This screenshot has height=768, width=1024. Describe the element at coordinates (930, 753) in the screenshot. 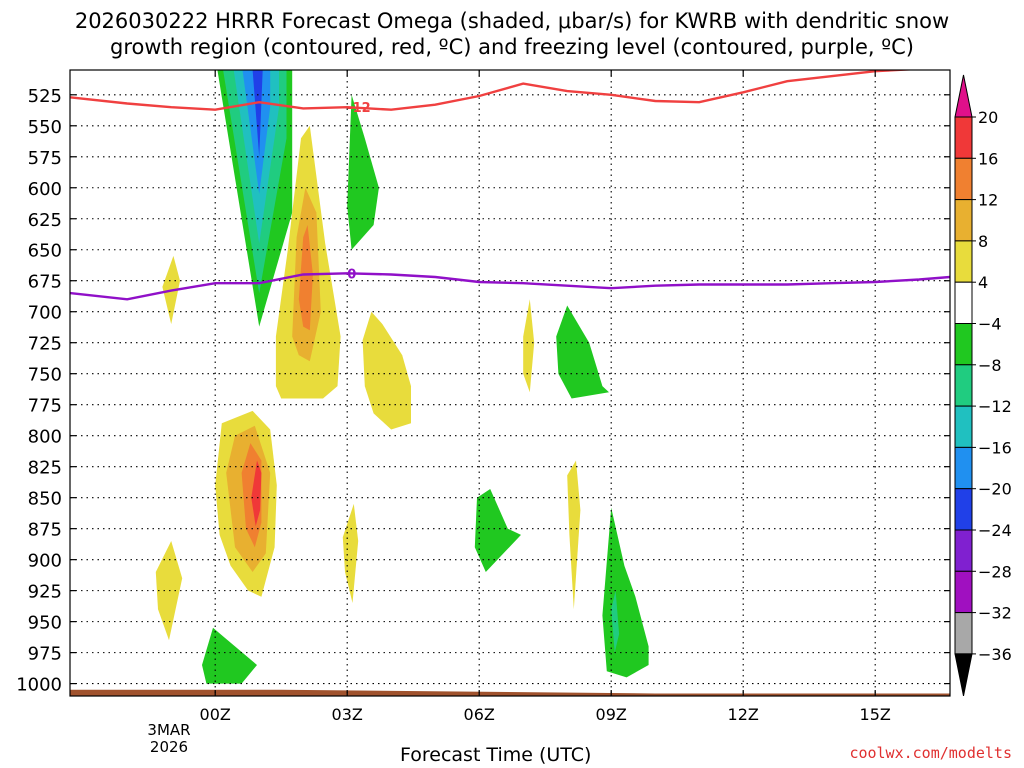

I see `credit-link: coolwx.com/modelts` at that location.